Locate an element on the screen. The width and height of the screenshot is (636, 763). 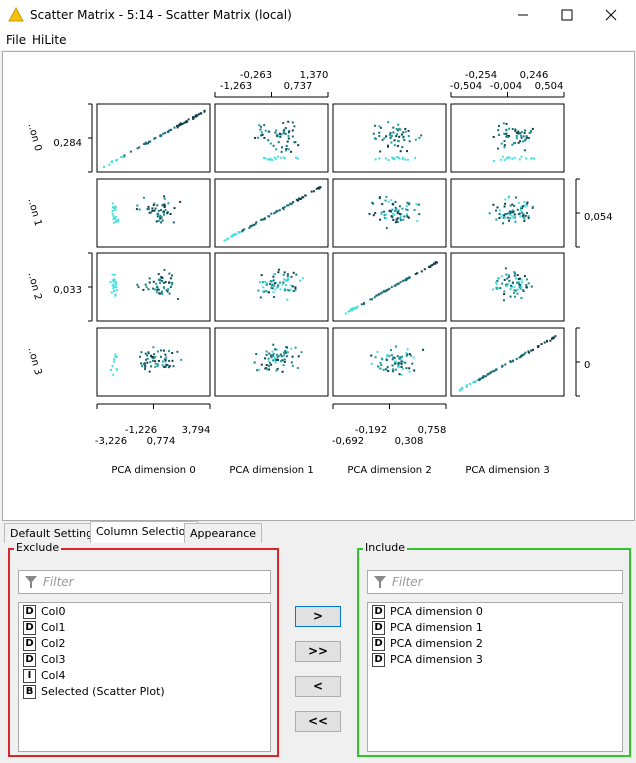
list-item: I Col4 is located at coordinates (44, 676).